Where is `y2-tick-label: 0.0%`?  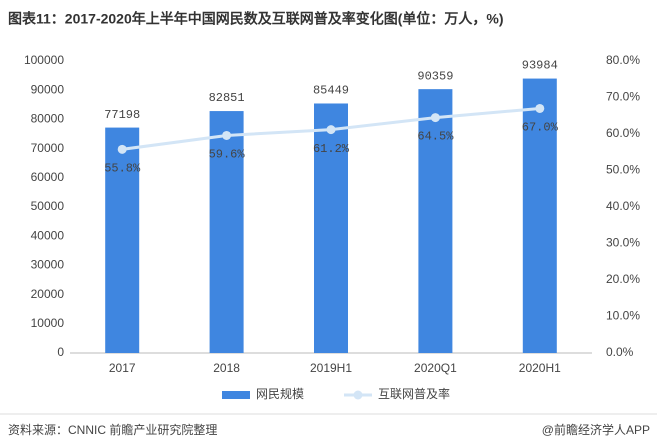 y2-tick-label: 0.0% is located at coordinates (620, 352).